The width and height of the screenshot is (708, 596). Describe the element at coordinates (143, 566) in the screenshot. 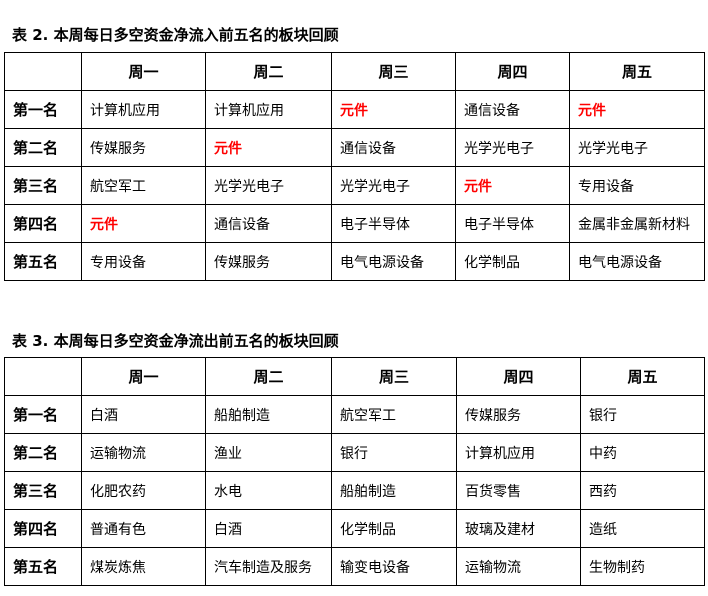

I see `sector-cell: 煤炭炼焦` at that location.